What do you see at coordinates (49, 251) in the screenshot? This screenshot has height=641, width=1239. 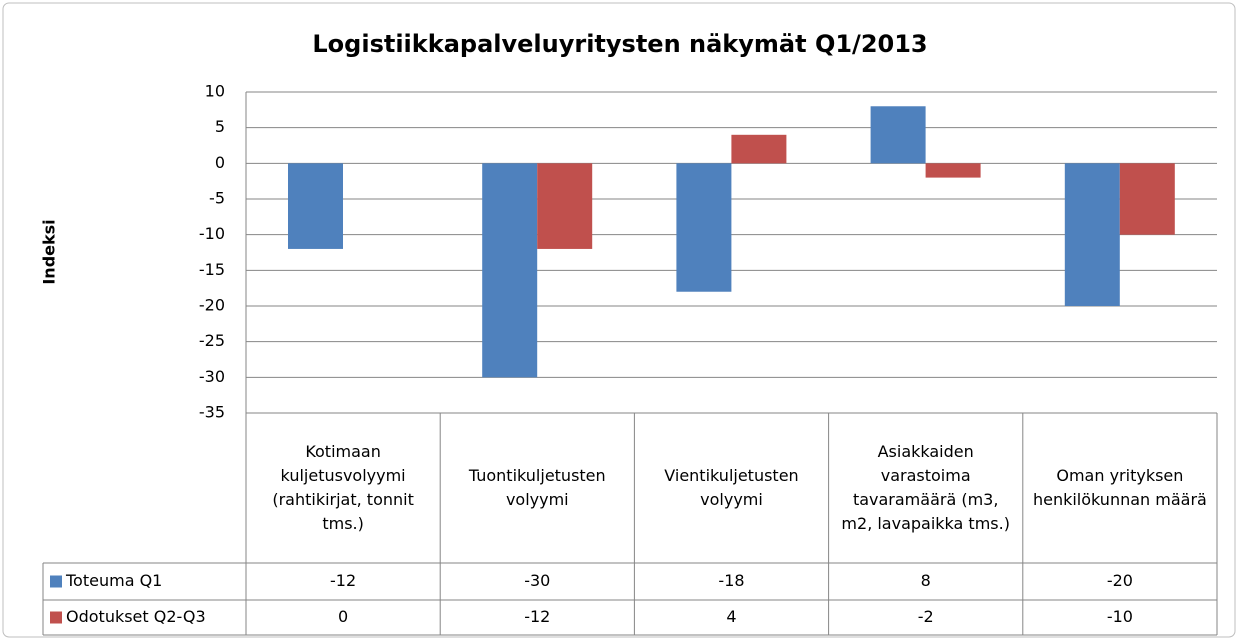 I see `y-axis-label: Indeksi` at bounding box center [49, 251].